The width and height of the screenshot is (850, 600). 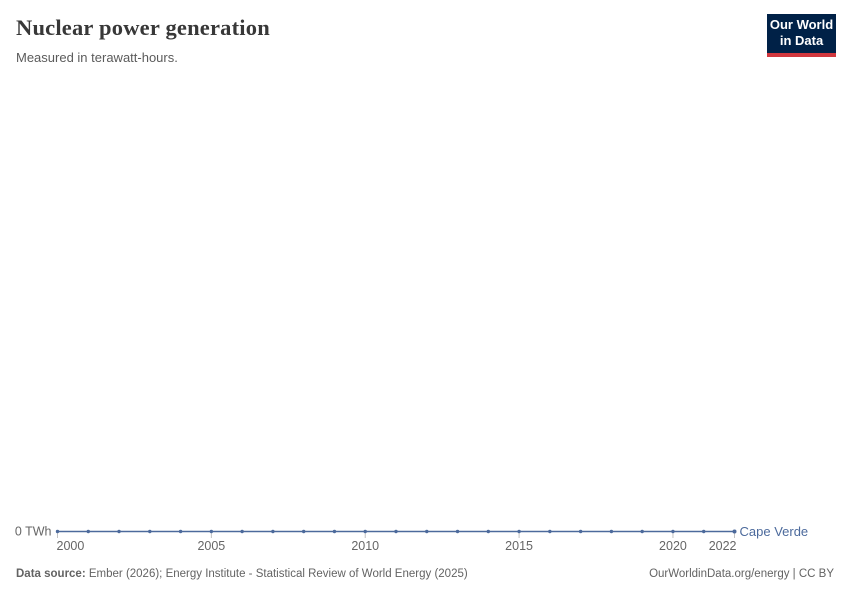 I want to click on y-axis-label: 0 TWh, so click(x=33, y=532).